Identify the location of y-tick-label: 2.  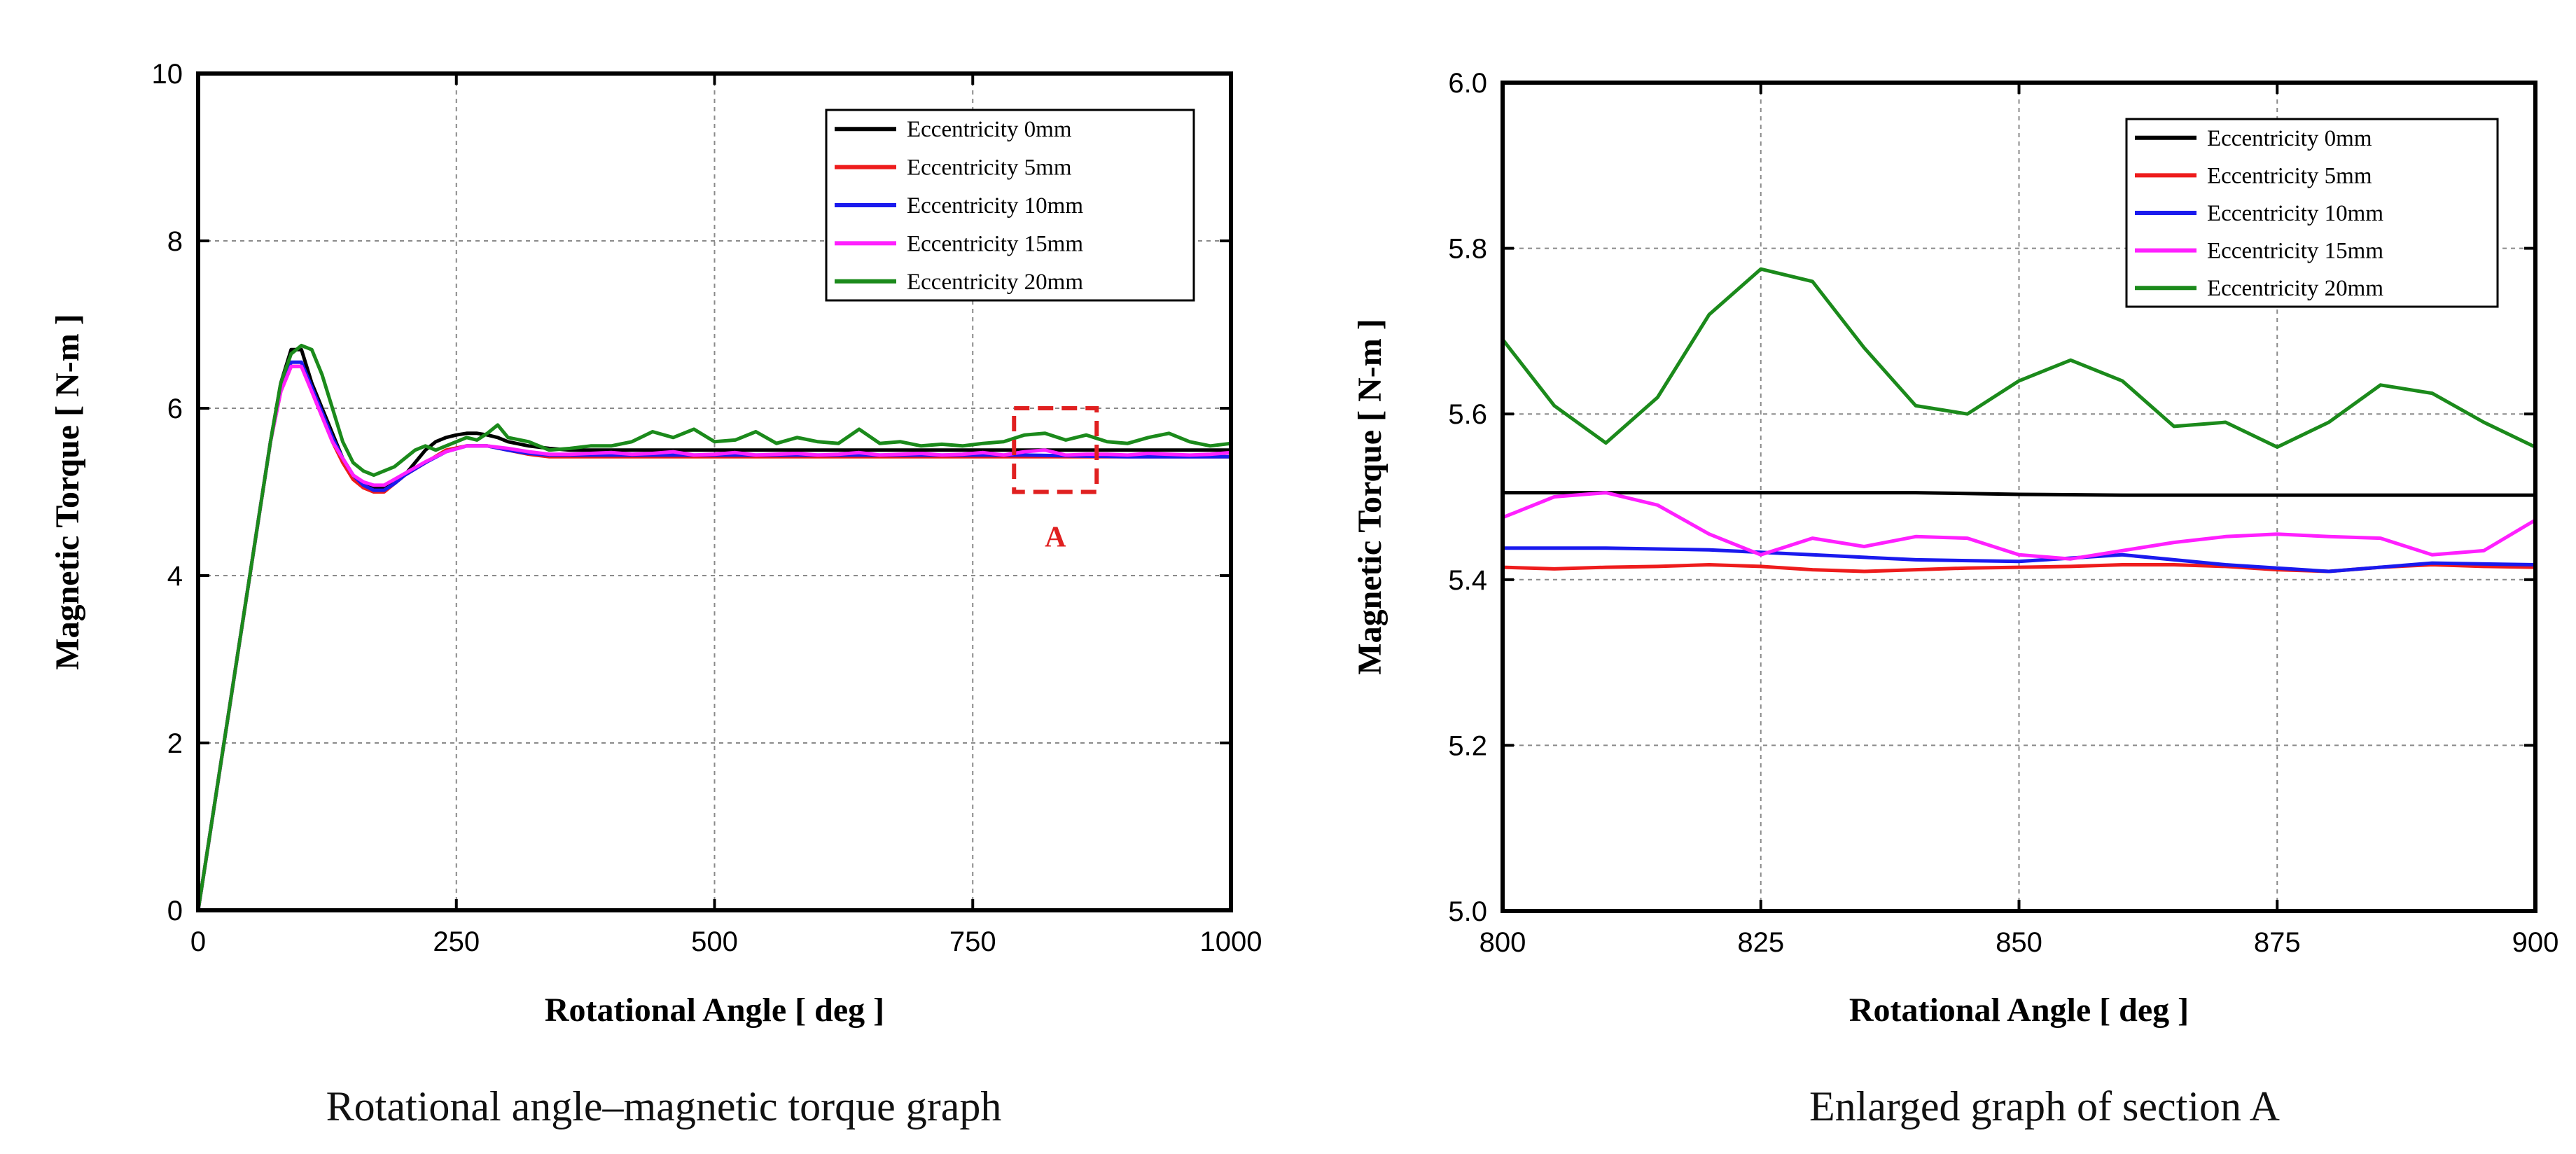
(175, 743).